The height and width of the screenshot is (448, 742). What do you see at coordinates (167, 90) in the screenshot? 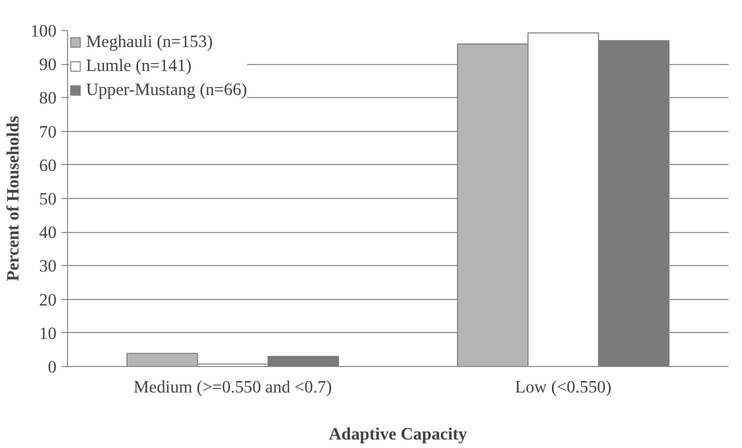
I see `legend-label: Upper-Mustang (n=66)` at bounding box center [167, 90].